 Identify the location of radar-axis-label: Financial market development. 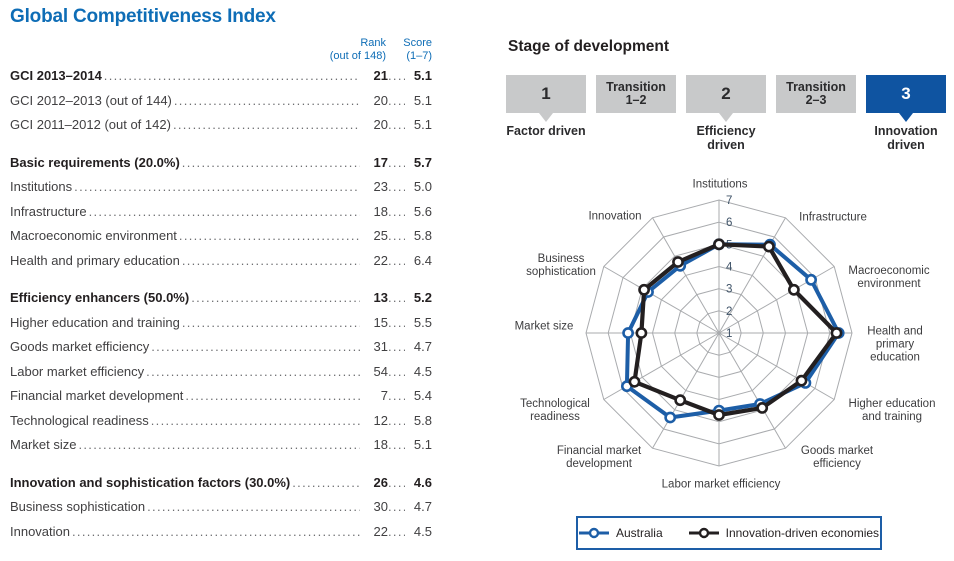
(599, 457).